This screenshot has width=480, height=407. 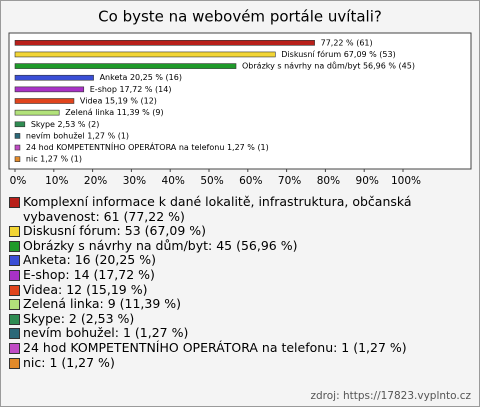 I want to click on value-label: Skype 2,53 % (2), so click(x=65, y=124).